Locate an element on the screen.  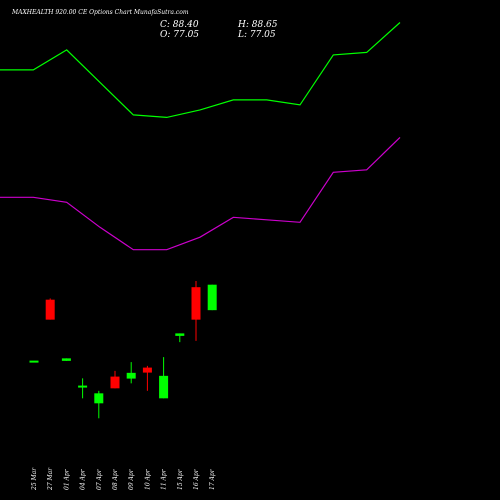
candle-01-apr is located at coordinates (66, 359).